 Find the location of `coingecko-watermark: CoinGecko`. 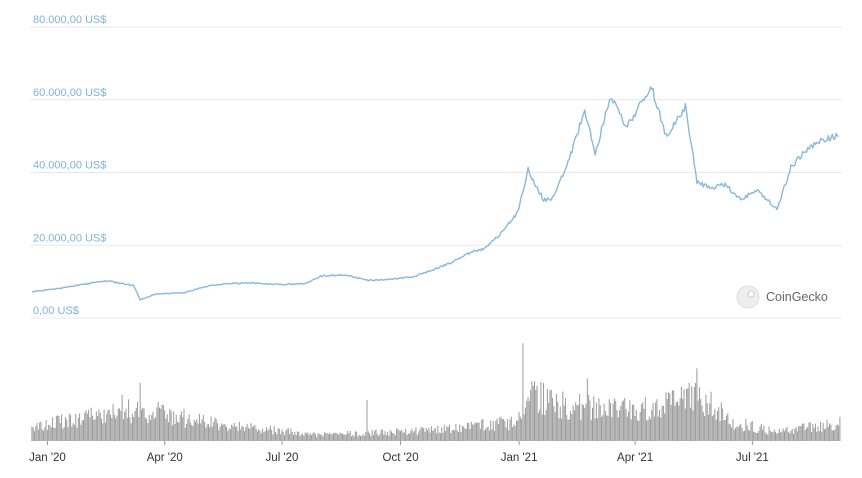

coingecko-watermark: CoinGecko is located at coordinates (782, 297).